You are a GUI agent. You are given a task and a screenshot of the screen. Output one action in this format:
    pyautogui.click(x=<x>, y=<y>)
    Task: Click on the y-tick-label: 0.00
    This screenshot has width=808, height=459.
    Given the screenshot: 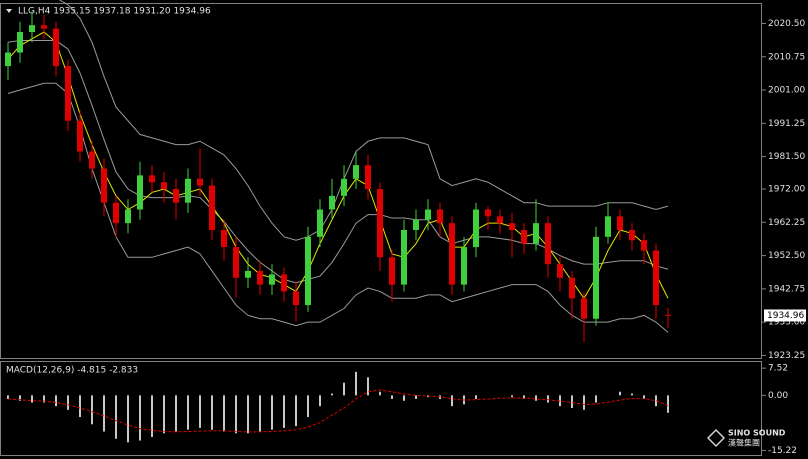 What is the action you would take?
    pyautogui.click(x=778, y=396)
    